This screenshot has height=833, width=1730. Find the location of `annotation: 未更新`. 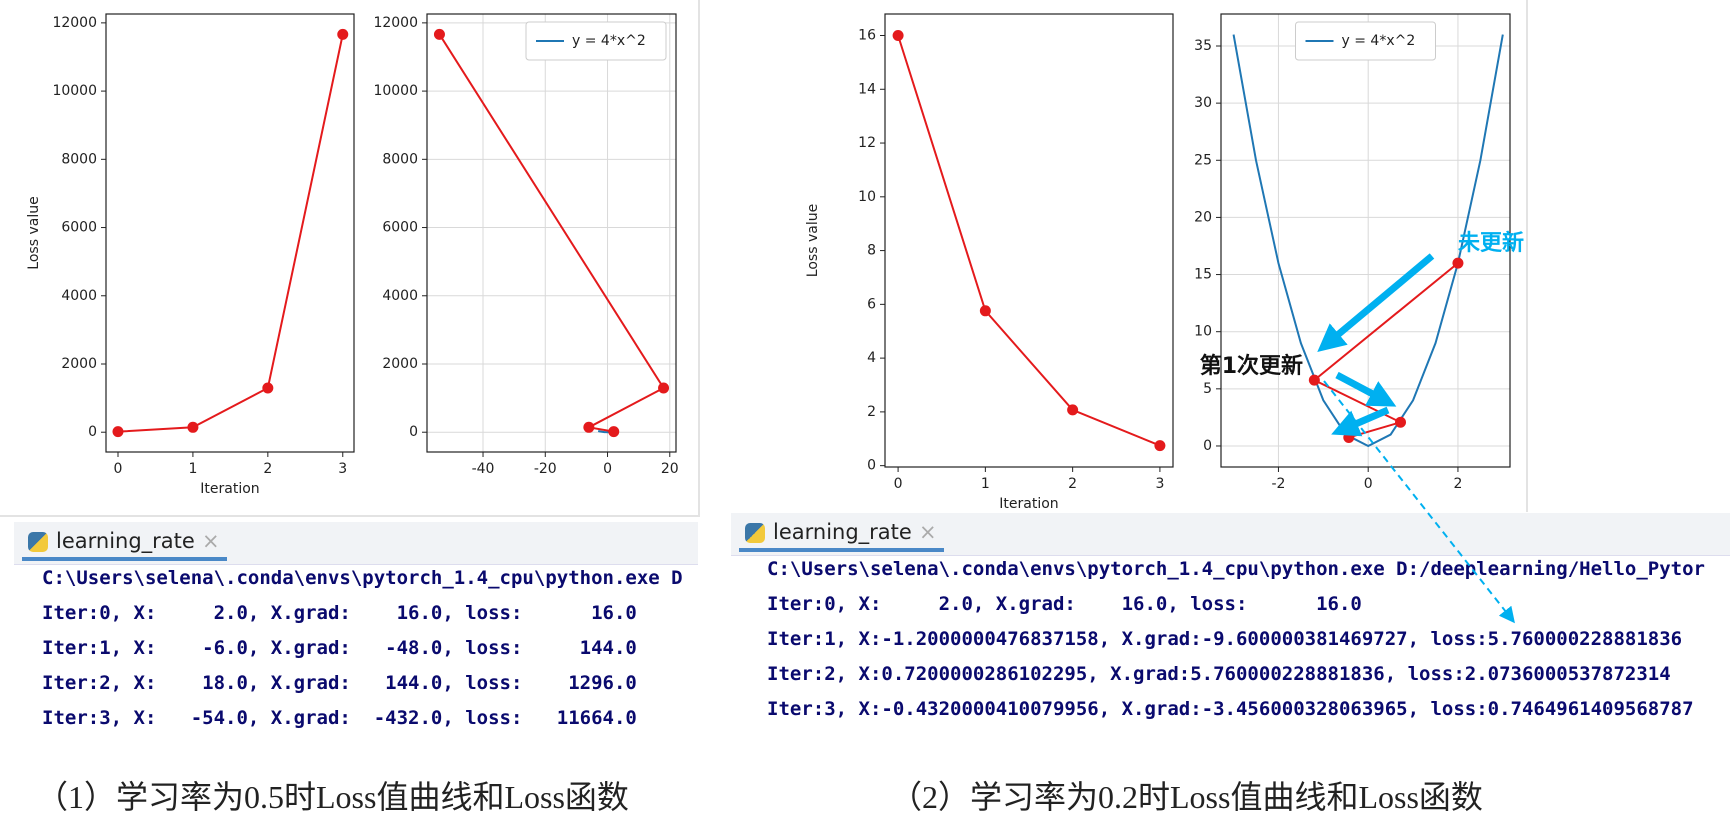

annotation: 未更新 is located at coordinates (1491, 243).